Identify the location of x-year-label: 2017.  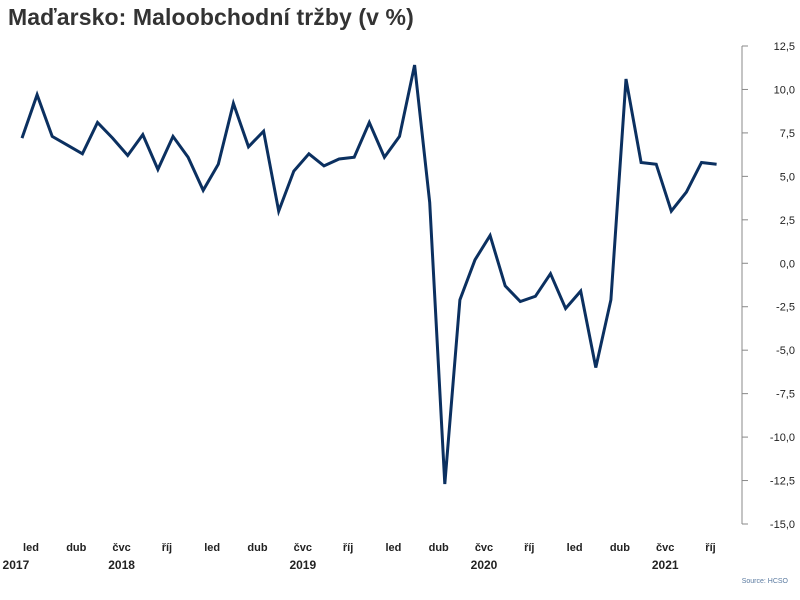
(16, 565).